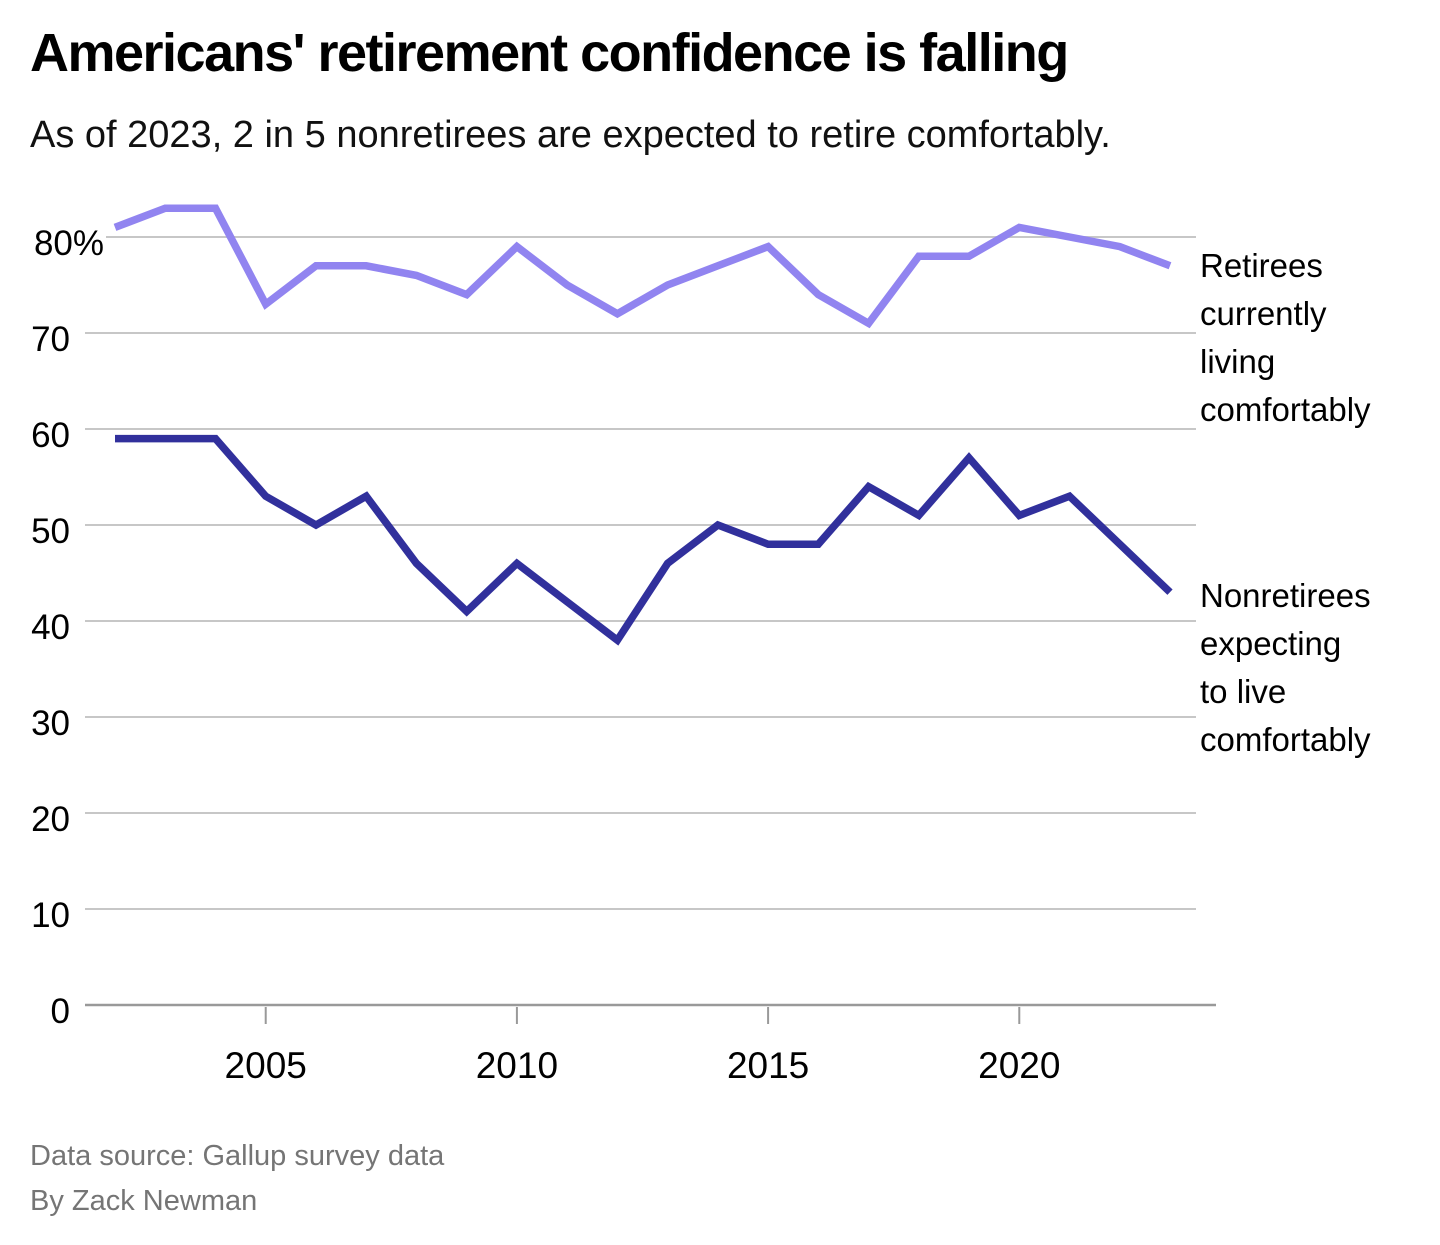 This screenshot has height=1245, width=1440. Describe the element at coordinates (50, 339) in the screenshot. I see `y-axis-tick-label: 70` at that location.